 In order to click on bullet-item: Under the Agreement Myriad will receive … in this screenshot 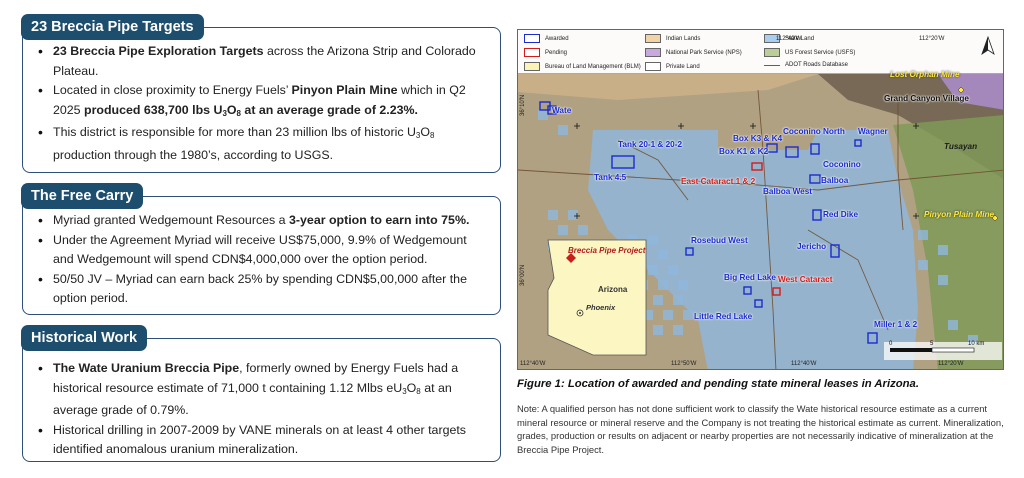, I will do `click(262, 250)`.